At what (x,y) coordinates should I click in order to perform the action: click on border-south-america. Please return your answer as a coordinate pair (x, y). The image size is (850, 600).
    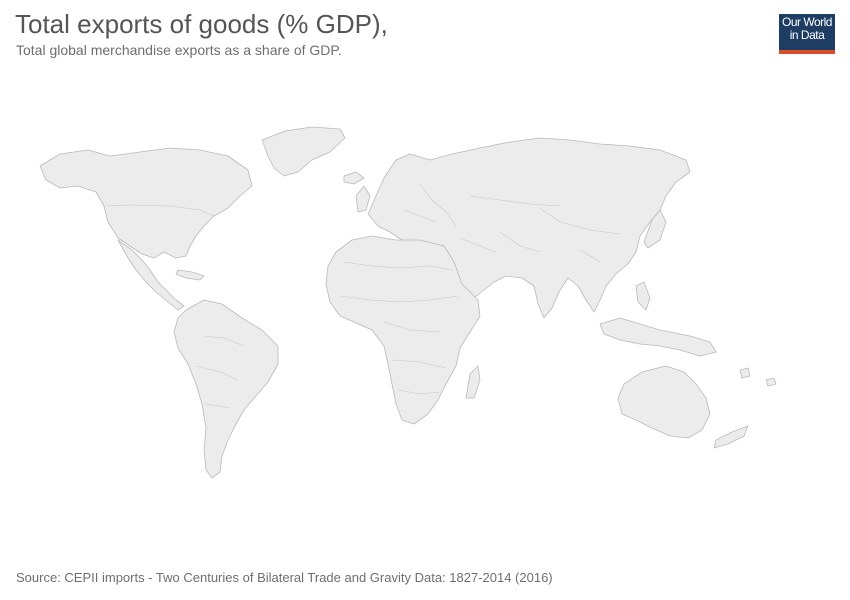
    Looking at the image, I should click on (220, 372).